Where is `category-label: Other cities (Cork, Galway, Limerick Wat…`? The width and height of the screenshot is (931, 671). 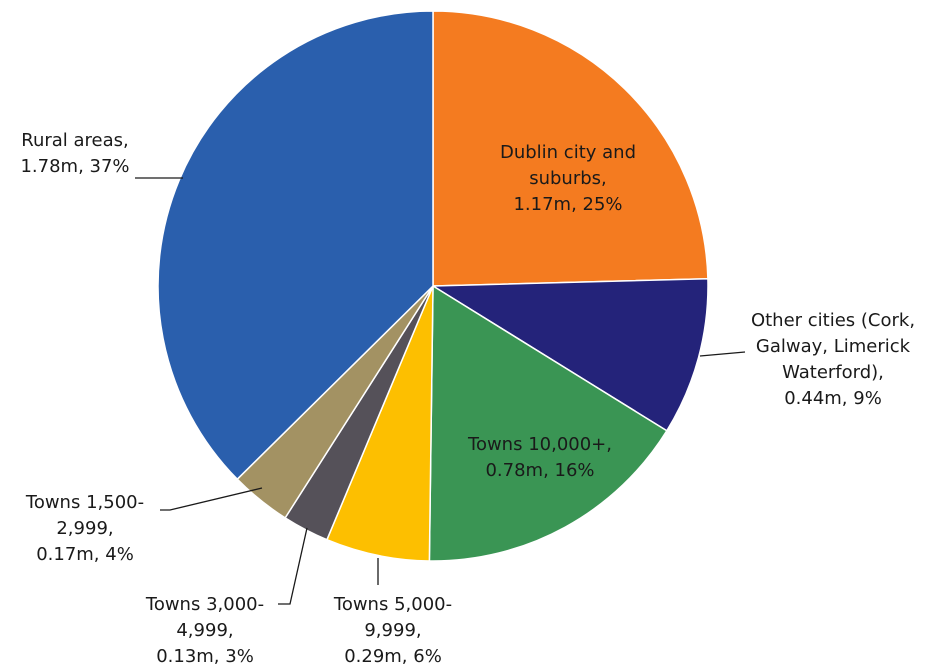 category-label: Other cities (Cork, Galway, Limerick Wat… is located at coordinates (833, 346).